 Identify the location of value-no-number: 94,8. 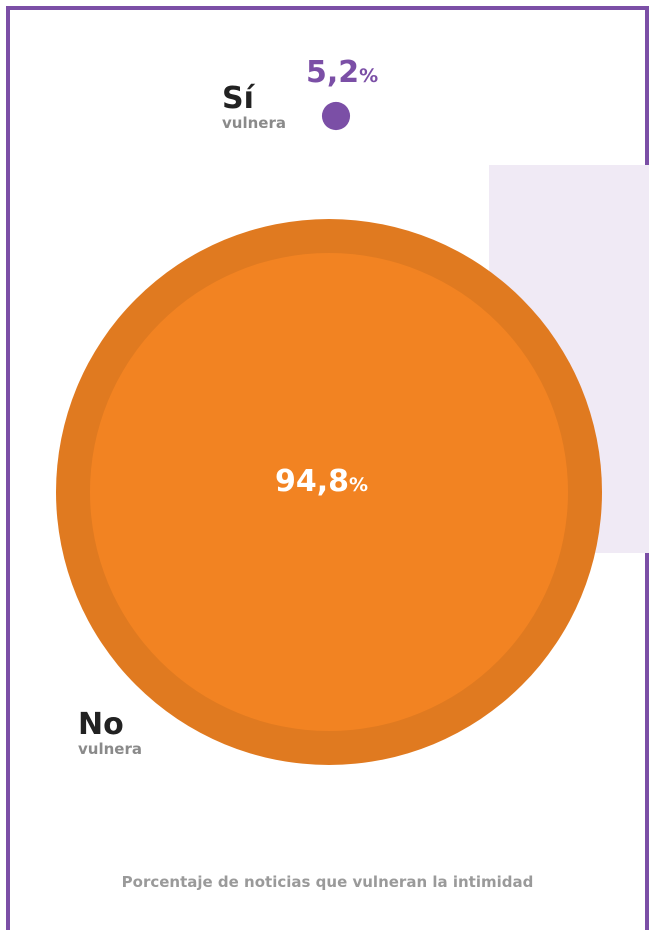
(312, 481).